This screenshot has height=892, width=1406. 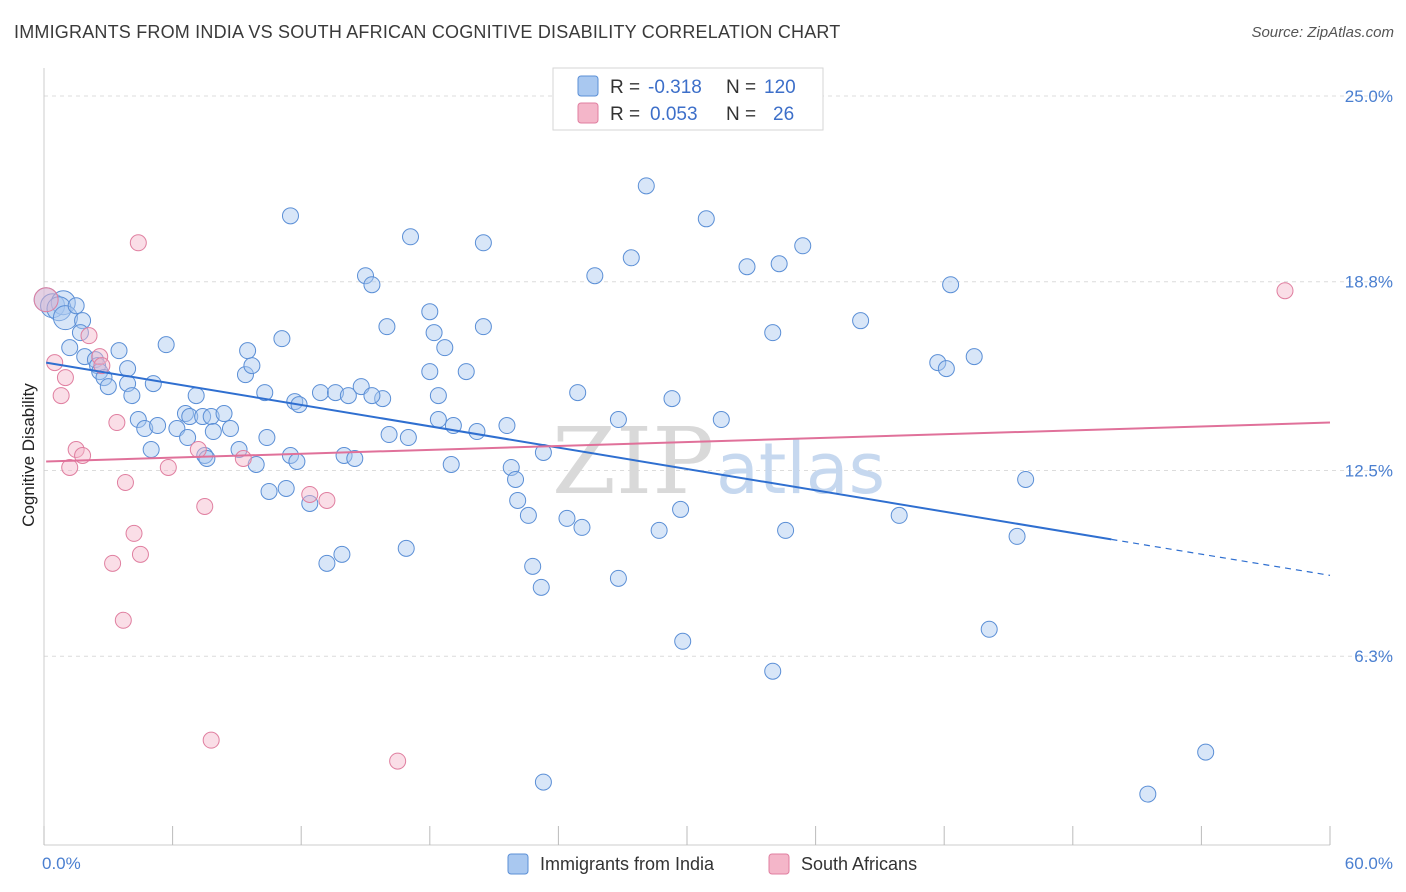 What do you see at coordinates (1373, 656) in the screenshot?
I see `y-tick-label-0: 6.3%` at bounding box center [1373, 656].